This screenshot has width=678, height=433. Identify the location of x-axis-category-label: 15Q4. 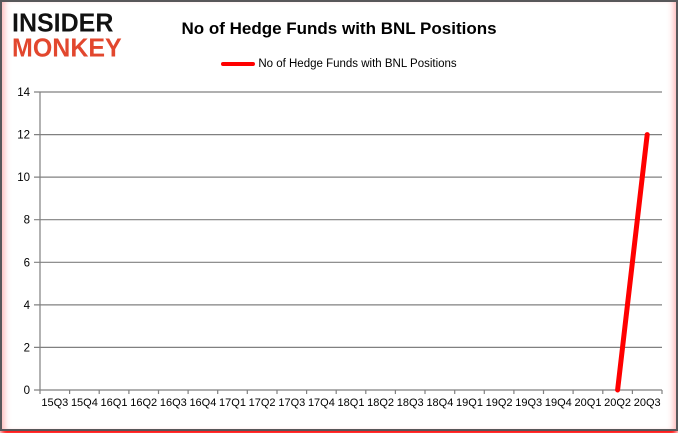
(84, 403).